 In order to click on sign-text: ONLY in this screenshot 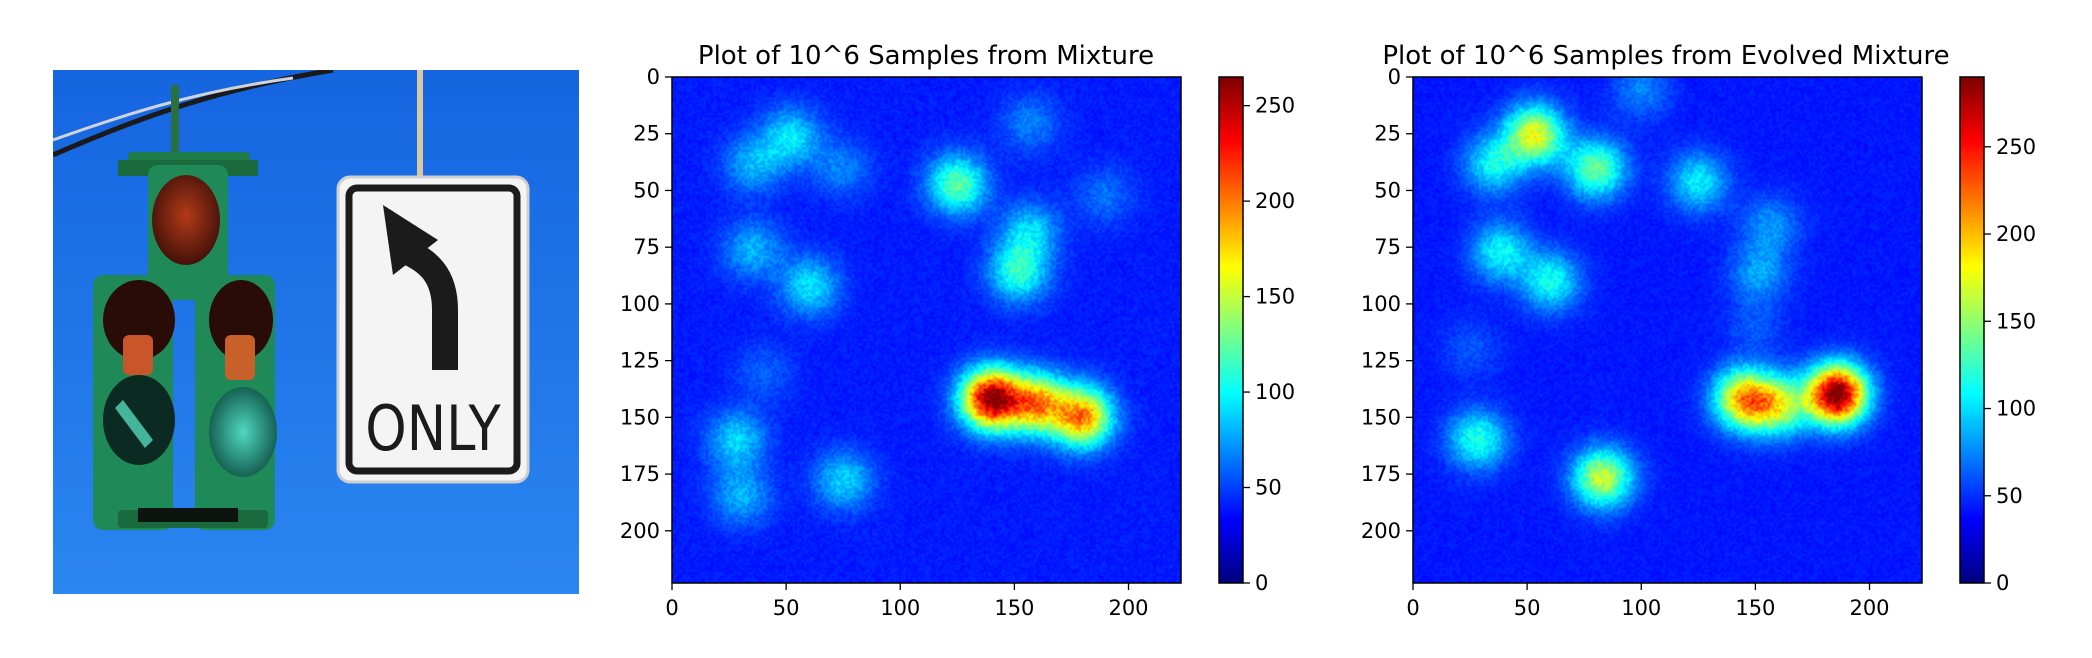, I will do `click(433, 429)`.